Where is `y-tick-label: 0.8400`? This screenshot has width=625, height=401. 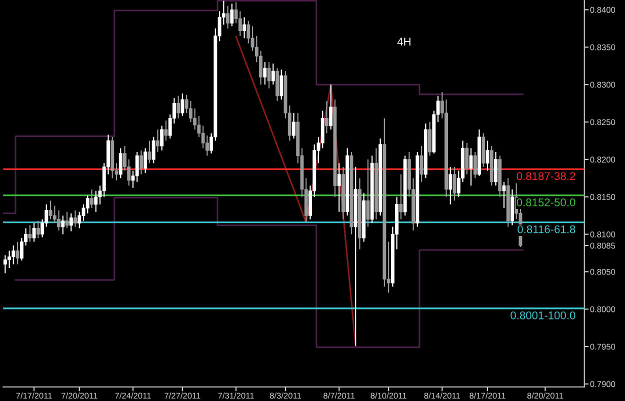
y-tick-label: 0.8400 is located at coordinates (603, 9).